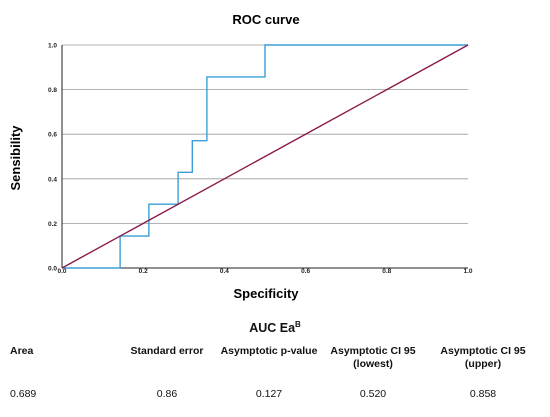  Describe the element at coordinates (143, 271) in the screenshot. I see `x-tick-label: 0.2` at that location.